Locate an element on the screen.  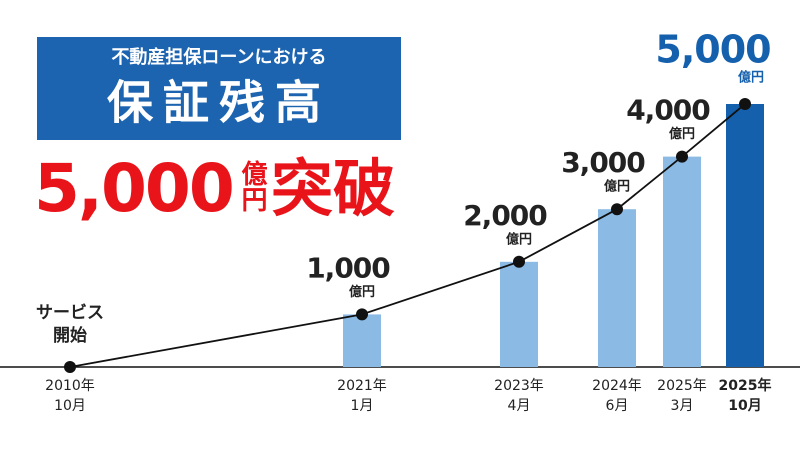
x-tick-label: 2024年 is located at coordinates (617, 386).